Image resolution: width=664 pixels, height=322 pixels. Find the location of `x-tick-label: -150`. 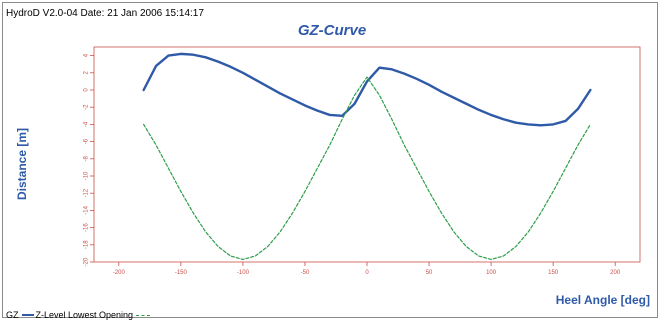

x-tick-label: -150 is located at coordinates (181, 273).